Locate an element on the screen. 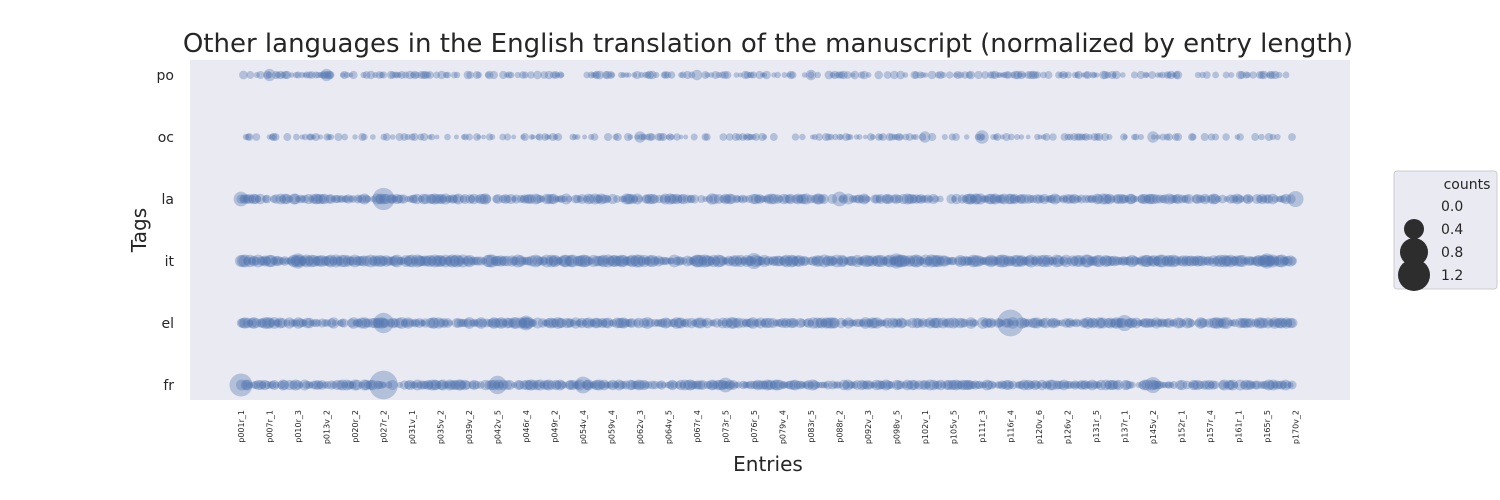 Image resolution: width=1500 pixels, height=500 pixels. x-tick-label: p001r_1 is located at coordinates (241, 426).